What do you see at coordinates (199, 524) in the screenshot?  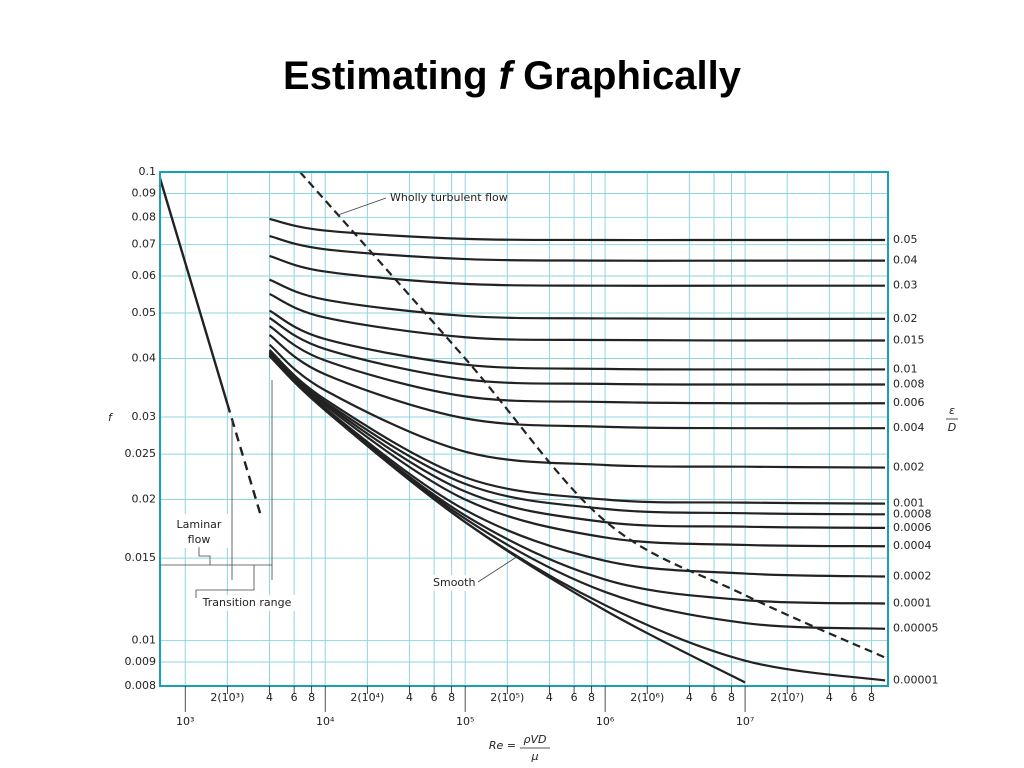 I see `annotation: Laminar` at bounding box center [199, 524].